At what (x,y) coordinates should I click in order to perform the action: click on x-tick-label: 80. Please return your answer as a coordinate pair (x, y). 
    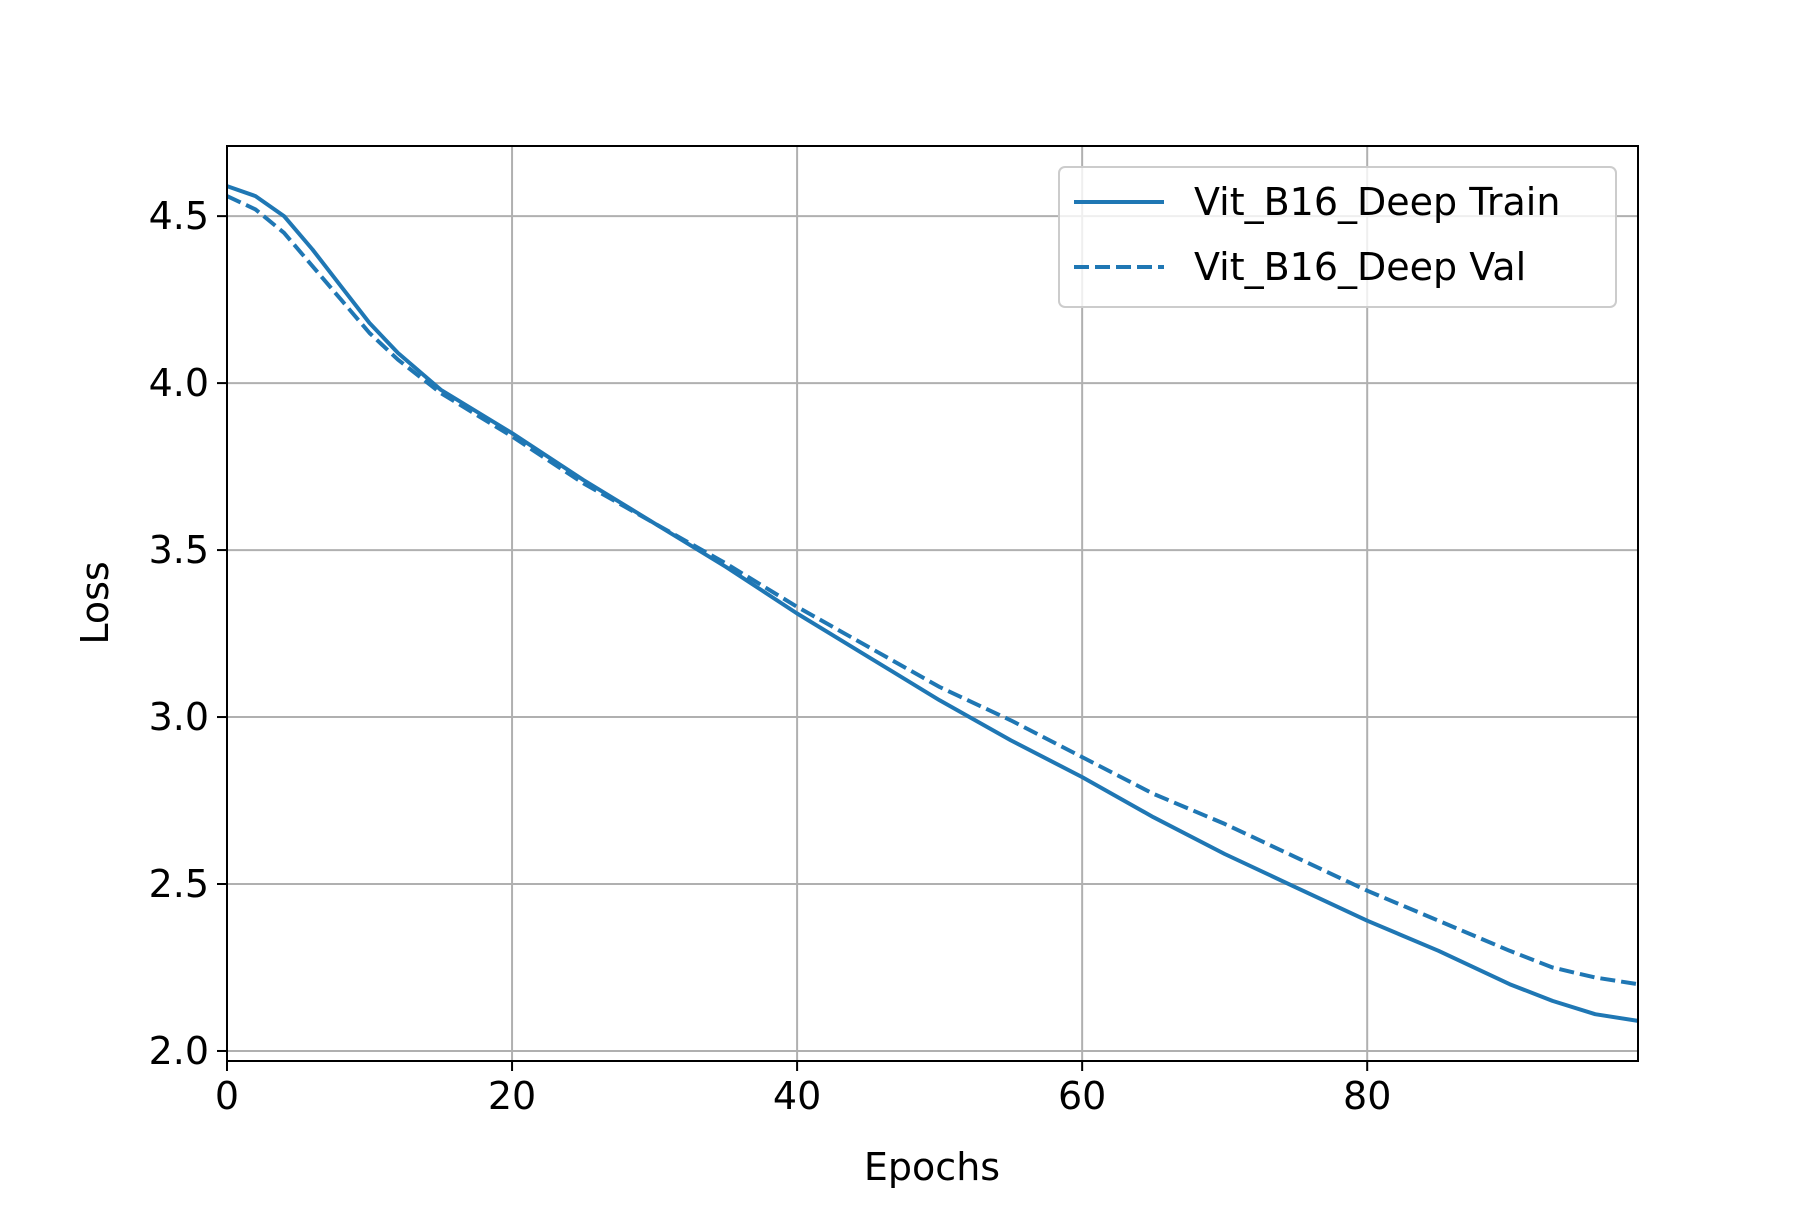
    Looking at the image, I should click on (1367, 1096).